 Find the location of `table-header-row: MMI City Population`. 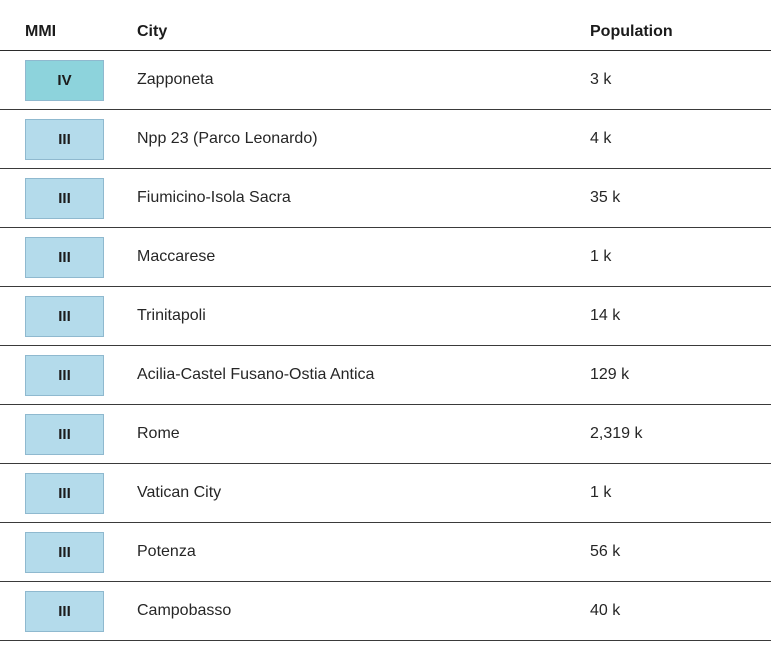

table-header-row: MMI City Population is located at coordinates (385, 25).